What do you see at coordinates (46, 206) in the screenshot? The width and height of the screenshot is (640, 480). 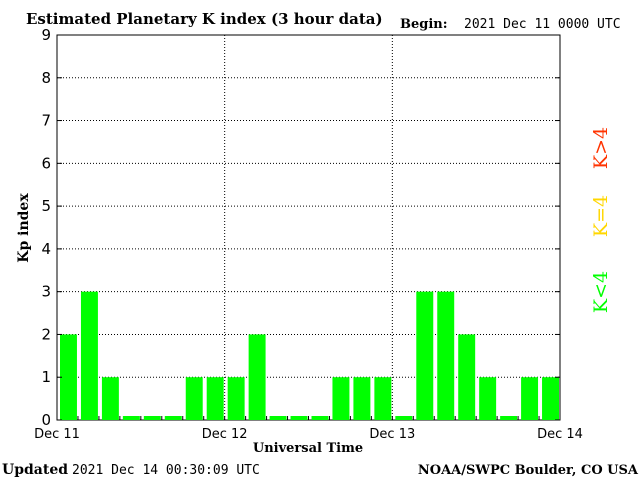 I see `y-tick-label: 5` at bounding box center [46, 206].